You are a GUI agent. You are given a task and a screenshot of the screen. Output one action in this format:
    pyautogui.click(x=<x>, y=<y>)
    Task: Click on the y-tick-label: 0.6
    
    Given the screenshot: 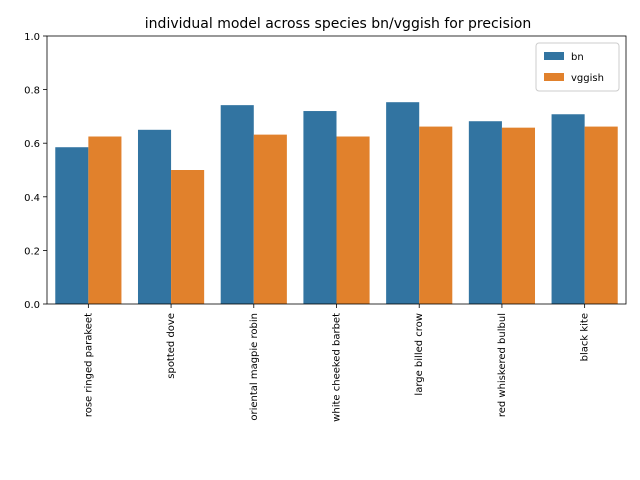 What is the action you would take?
    pyautogui.click(x=32, y=144)
    